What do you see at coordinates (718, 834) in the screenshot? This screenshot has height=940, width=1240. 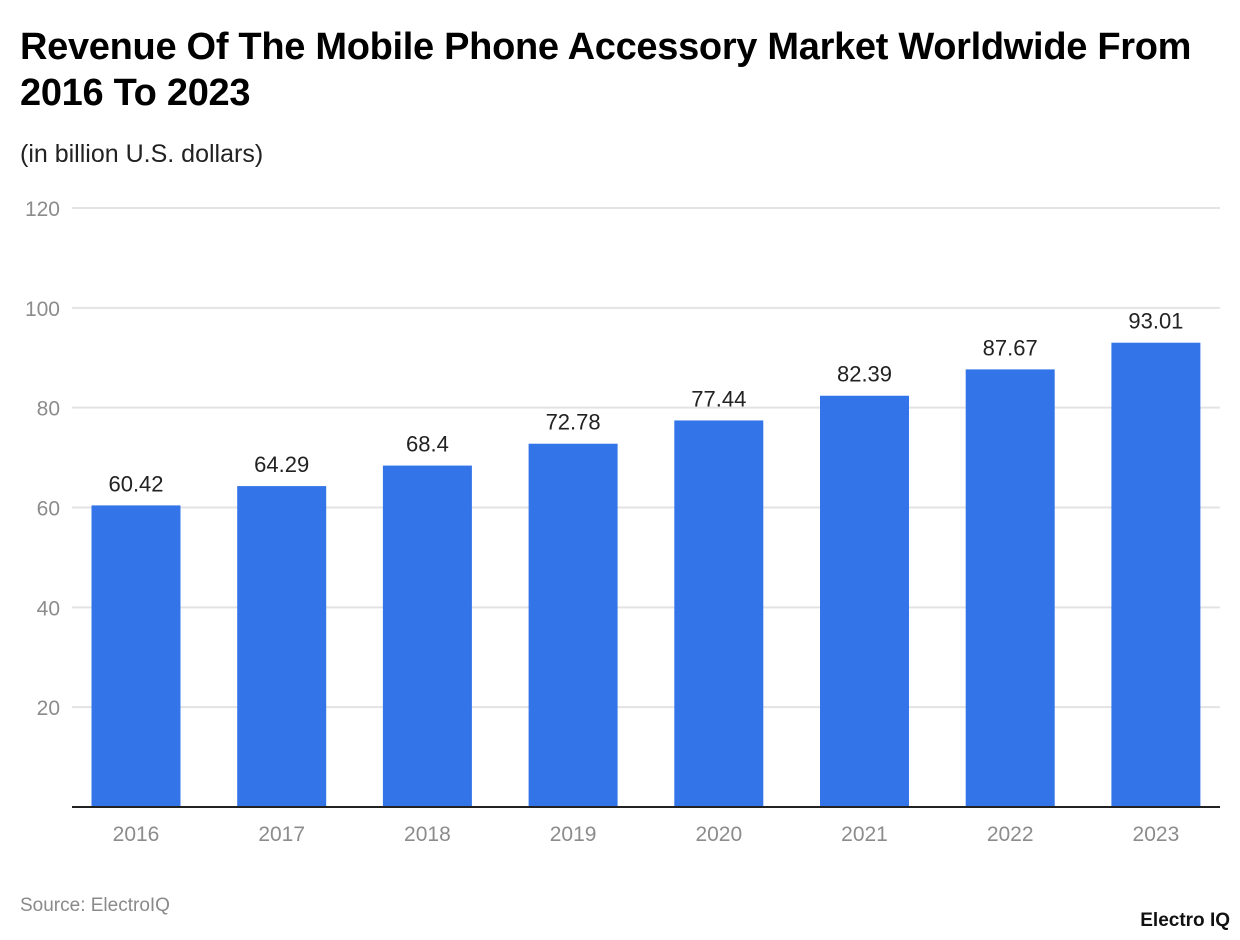 I see `x-tick-label: 2020` at bounding box center [718, 834].